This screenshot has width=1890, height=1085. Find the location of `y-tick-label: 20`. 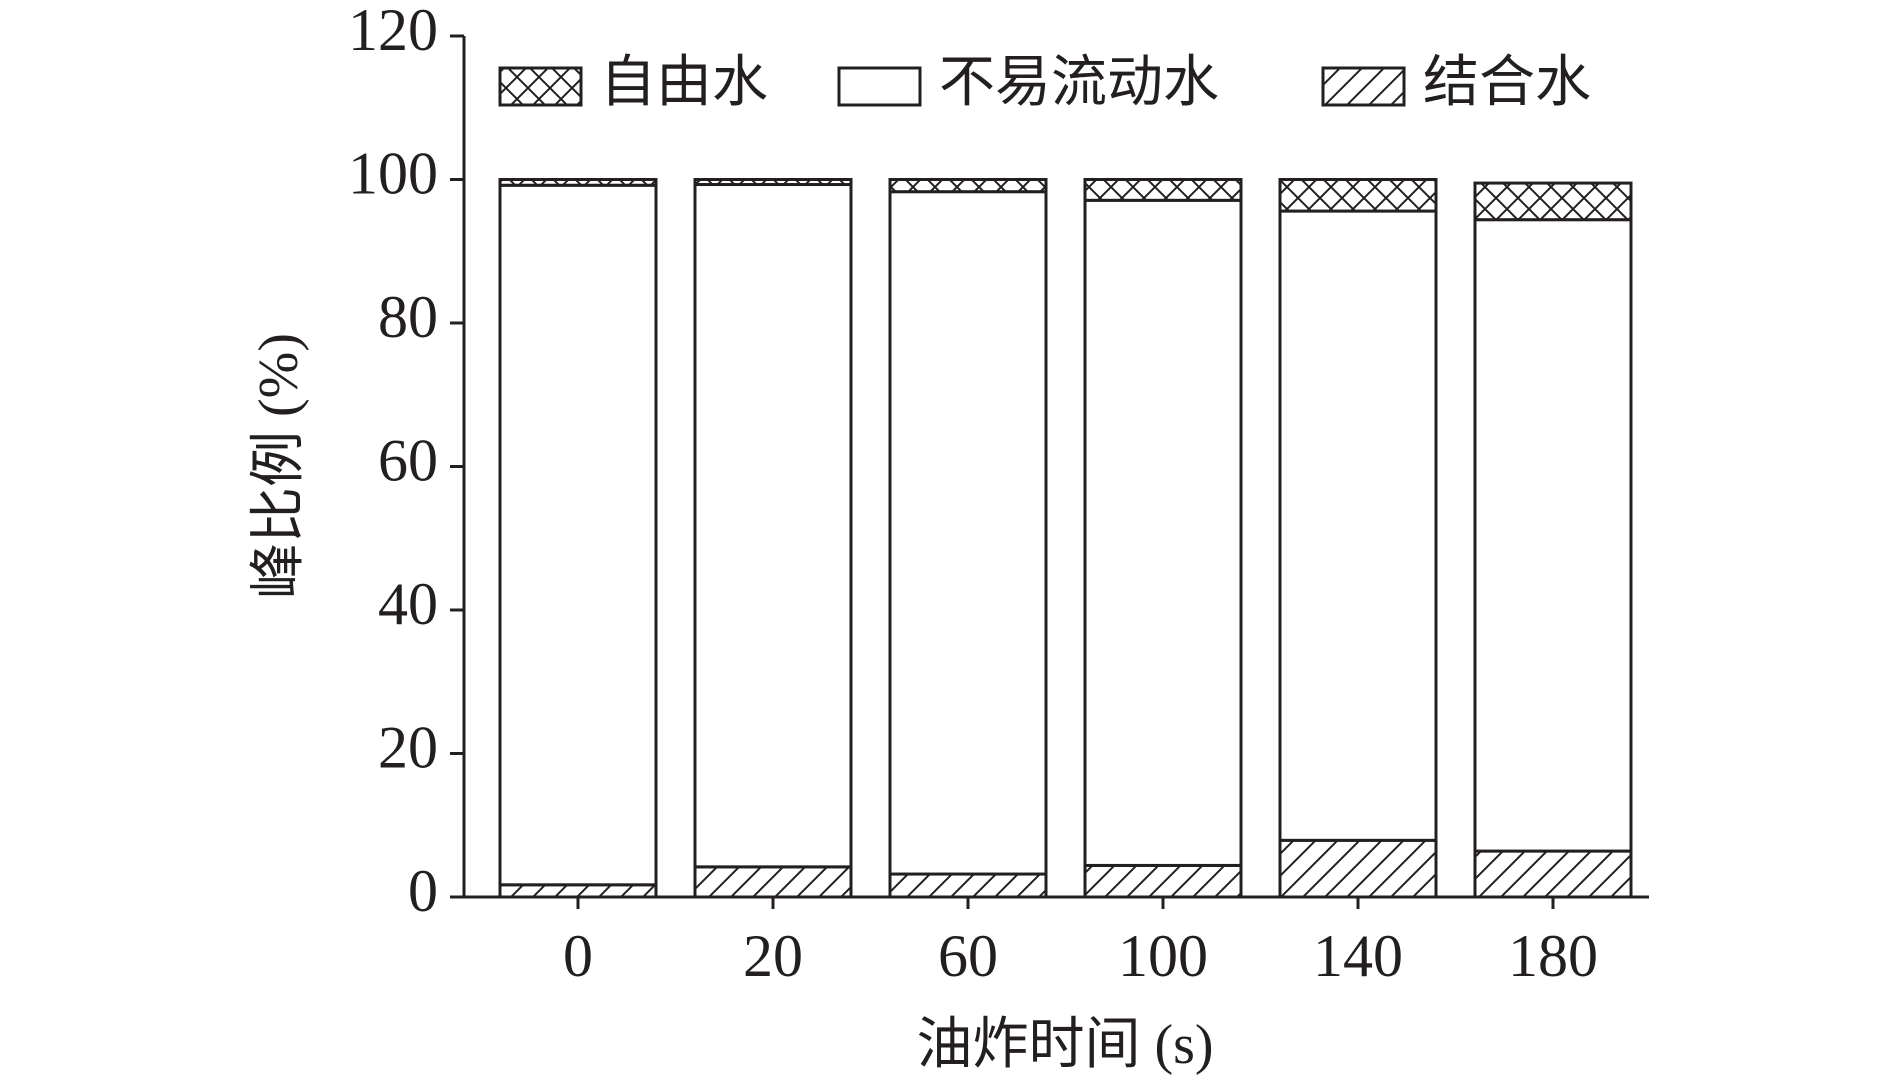

y-tick-label: 20 is located at coordinates (408, 747).